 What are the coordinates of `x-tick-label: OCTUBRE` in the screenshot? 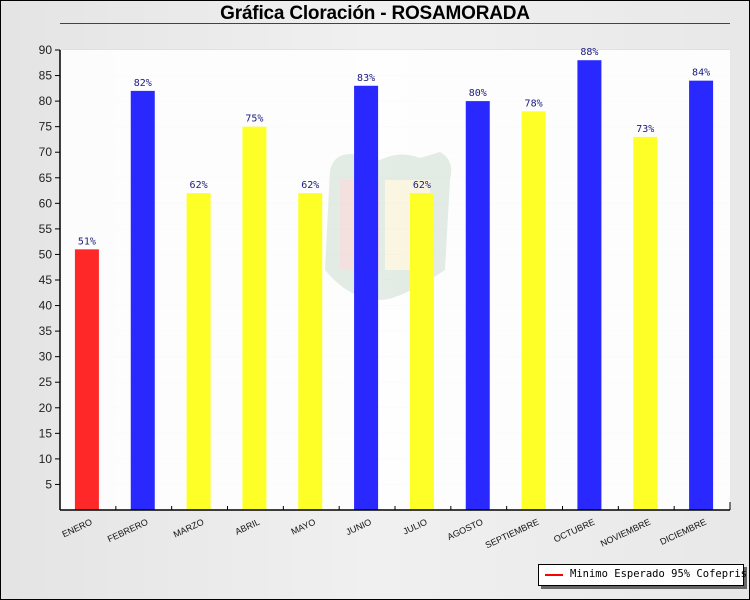 It's located at (574, 531).